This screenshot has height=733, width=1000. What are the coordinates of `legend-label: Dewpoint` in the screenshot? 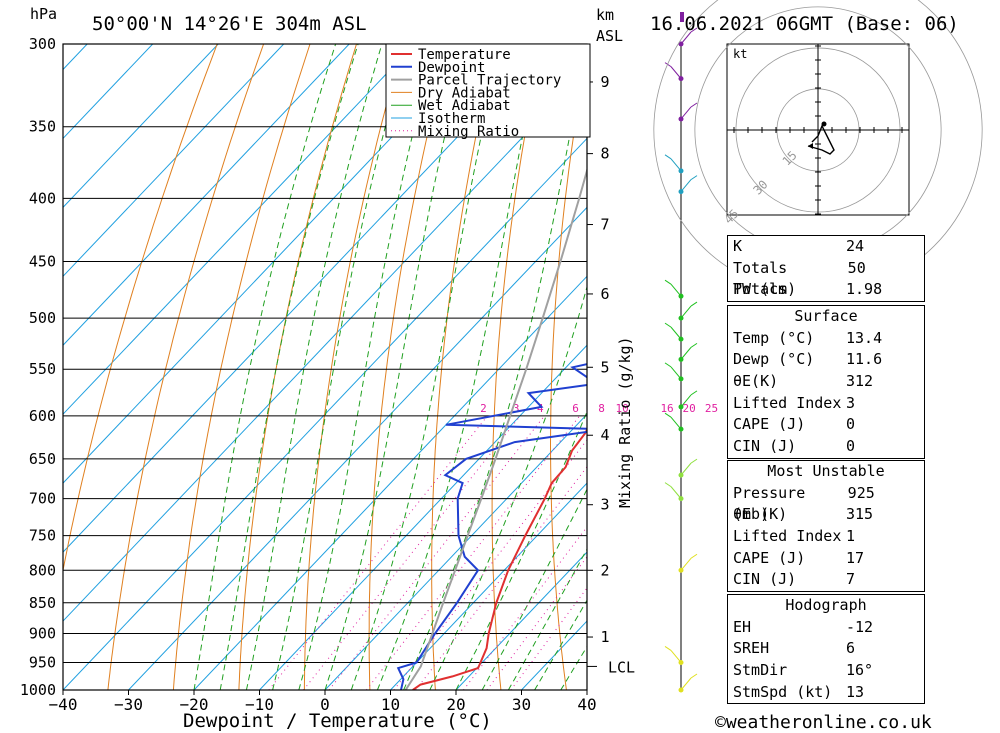 It's located at (451, 68).